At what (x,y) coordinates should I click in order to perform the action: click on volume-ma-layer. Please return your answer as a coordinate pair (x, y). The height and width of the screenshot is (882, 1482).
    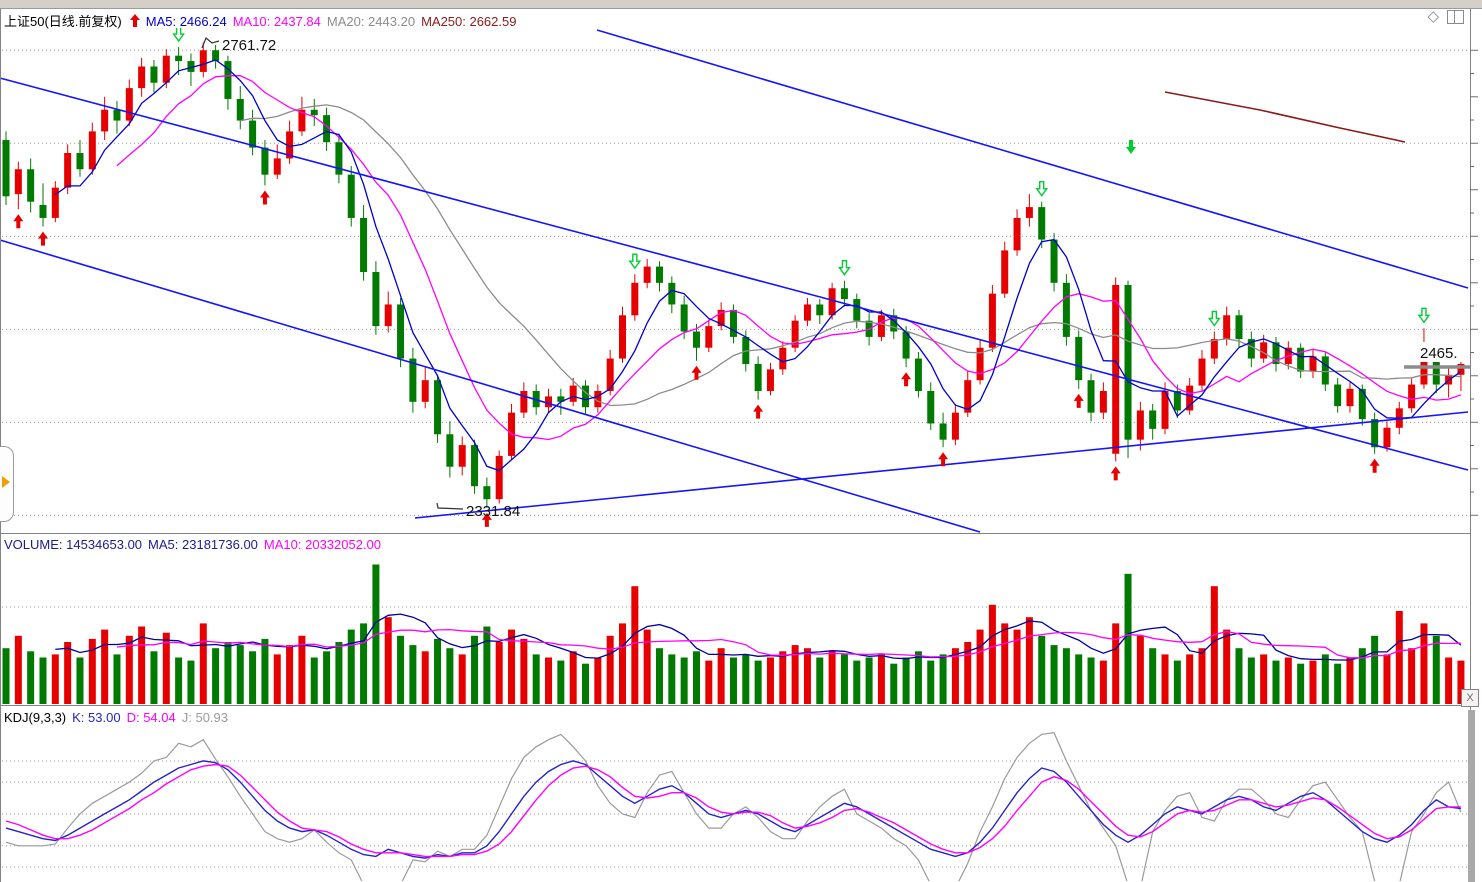
    Looking at the image, I should click on (758, 637).